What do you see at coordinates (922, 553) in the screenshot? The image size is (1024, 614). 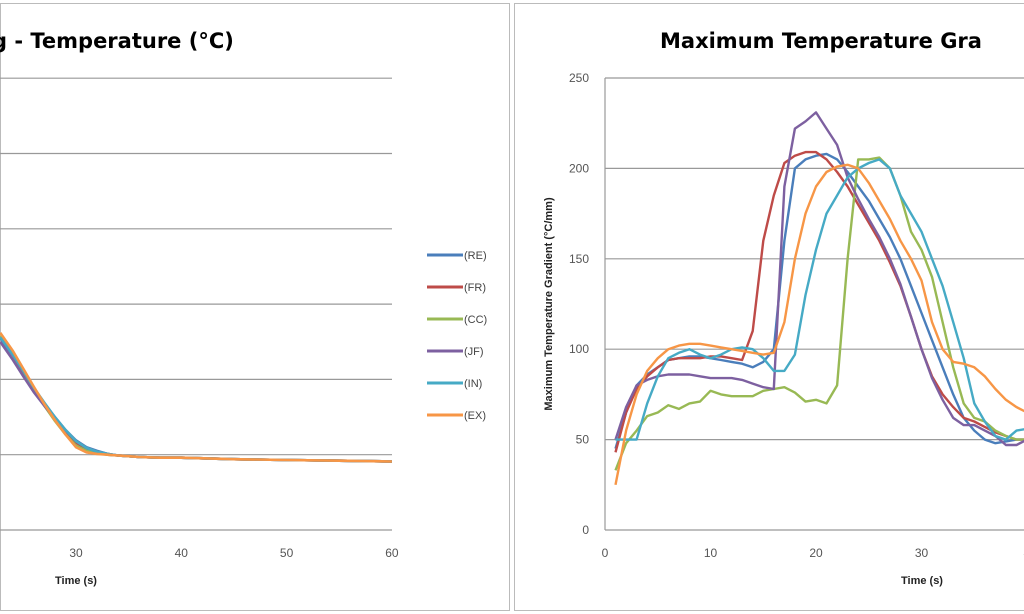 I see `right-x-tick-label: 30` at bounding box center [922, 553].